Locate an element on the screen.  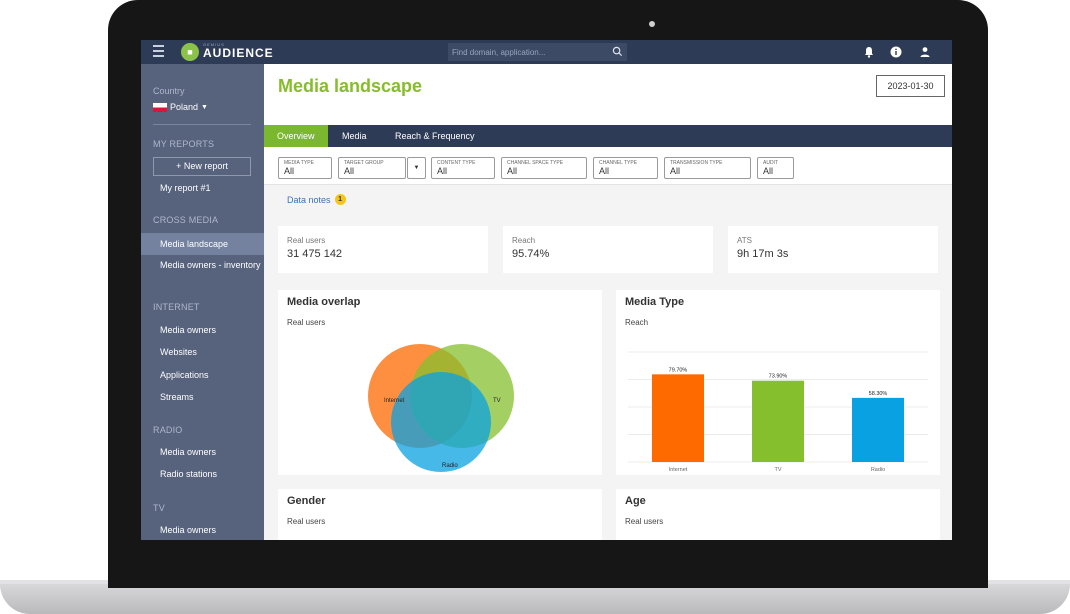
sidebar-item-tv-media-owners: Media owners is located at coordinates (188, 530).